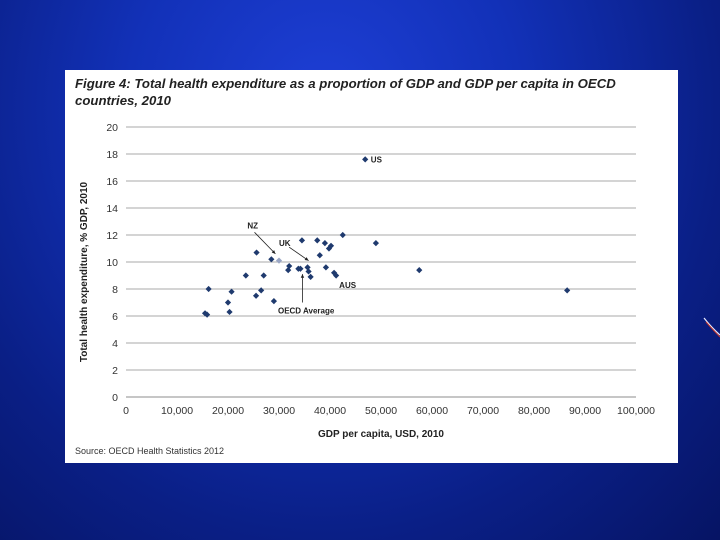  I want to click on y-tick-label: 12, so click(112, 236).